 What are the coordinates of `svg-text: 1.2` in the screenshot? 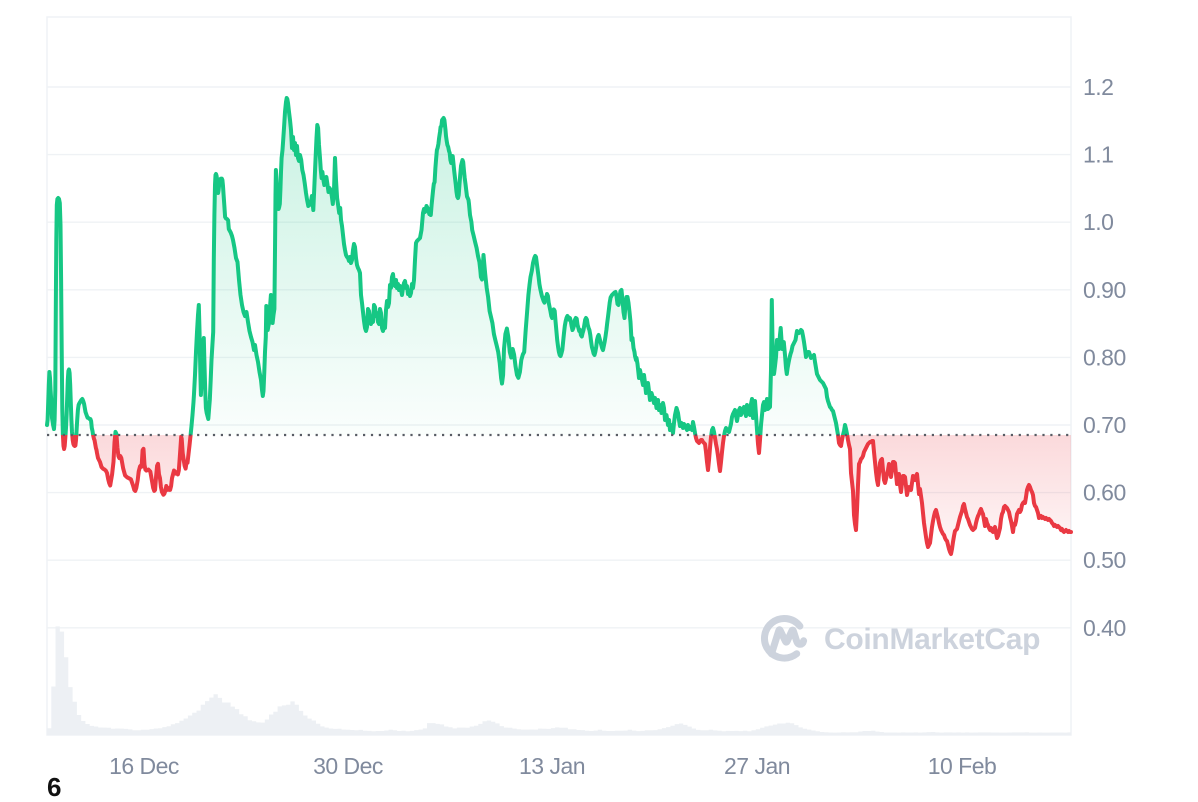 It's located at (1098, 87).